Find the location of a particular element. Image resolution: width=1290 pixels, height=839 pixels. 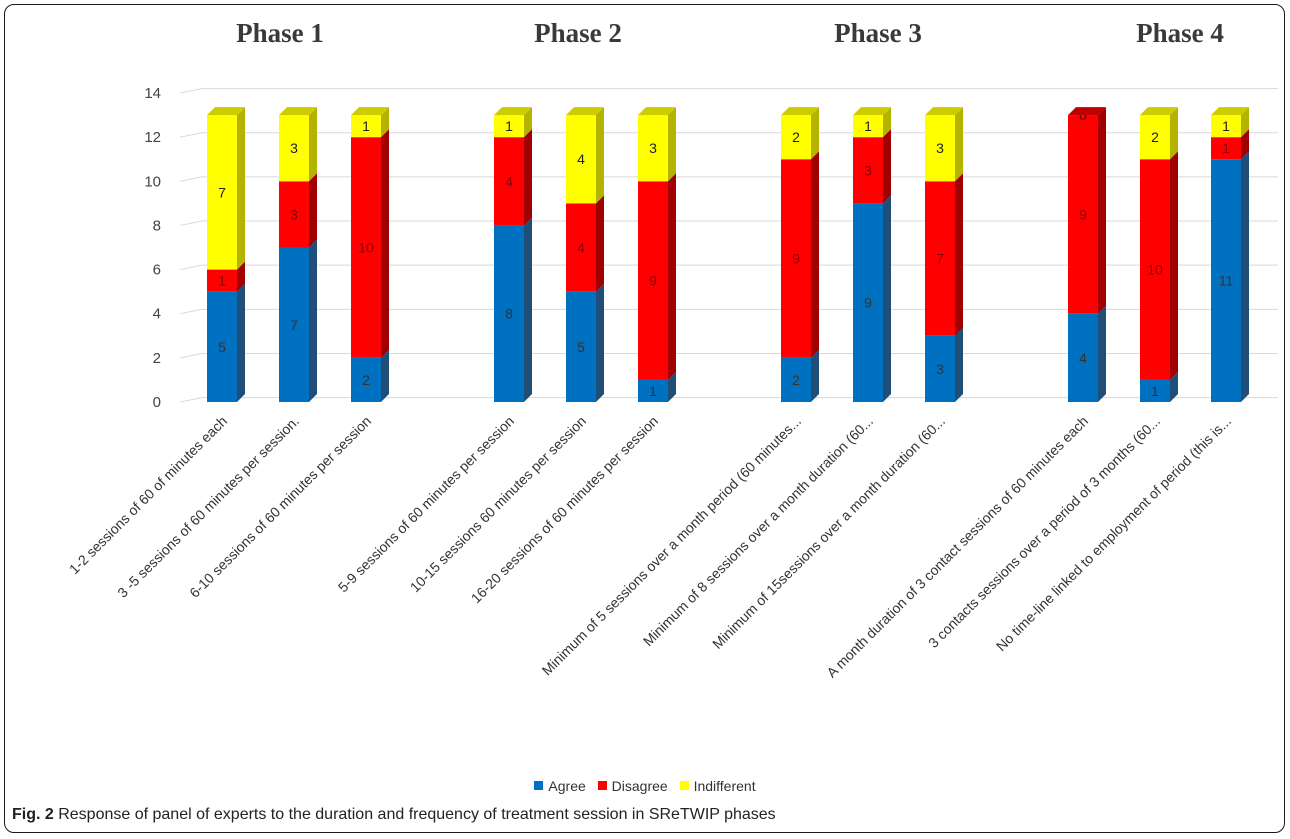

data-label-agree-10: 4 is located at coordinates (1083, 358).